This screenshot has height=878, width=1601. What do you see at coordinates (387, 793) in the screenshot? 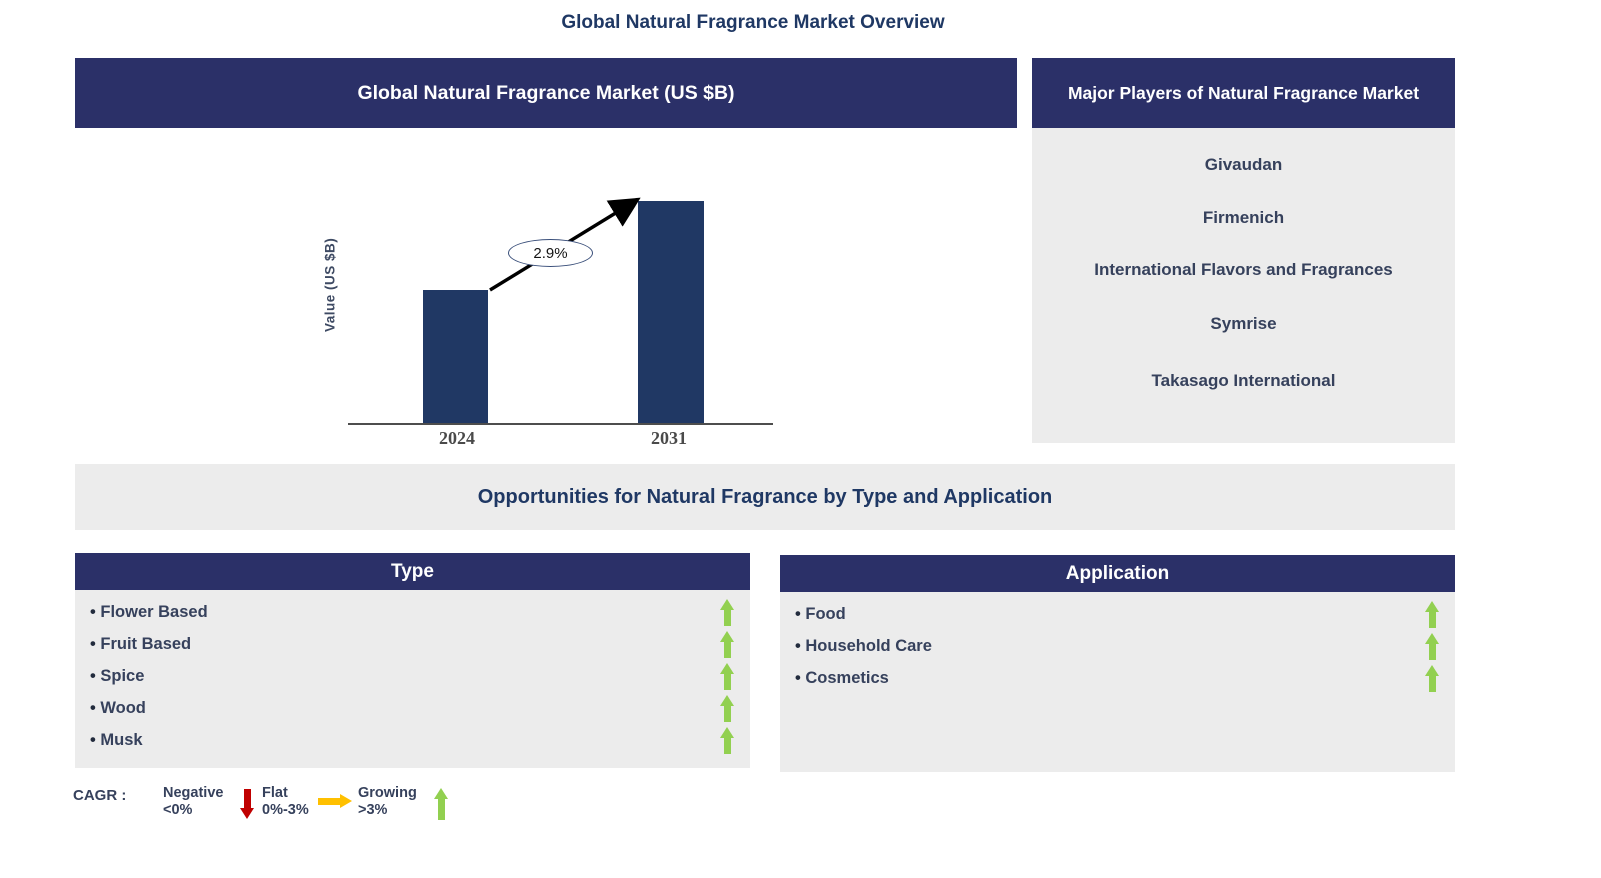
I see `legend-label: Growing` at bounding box center [387, 793].